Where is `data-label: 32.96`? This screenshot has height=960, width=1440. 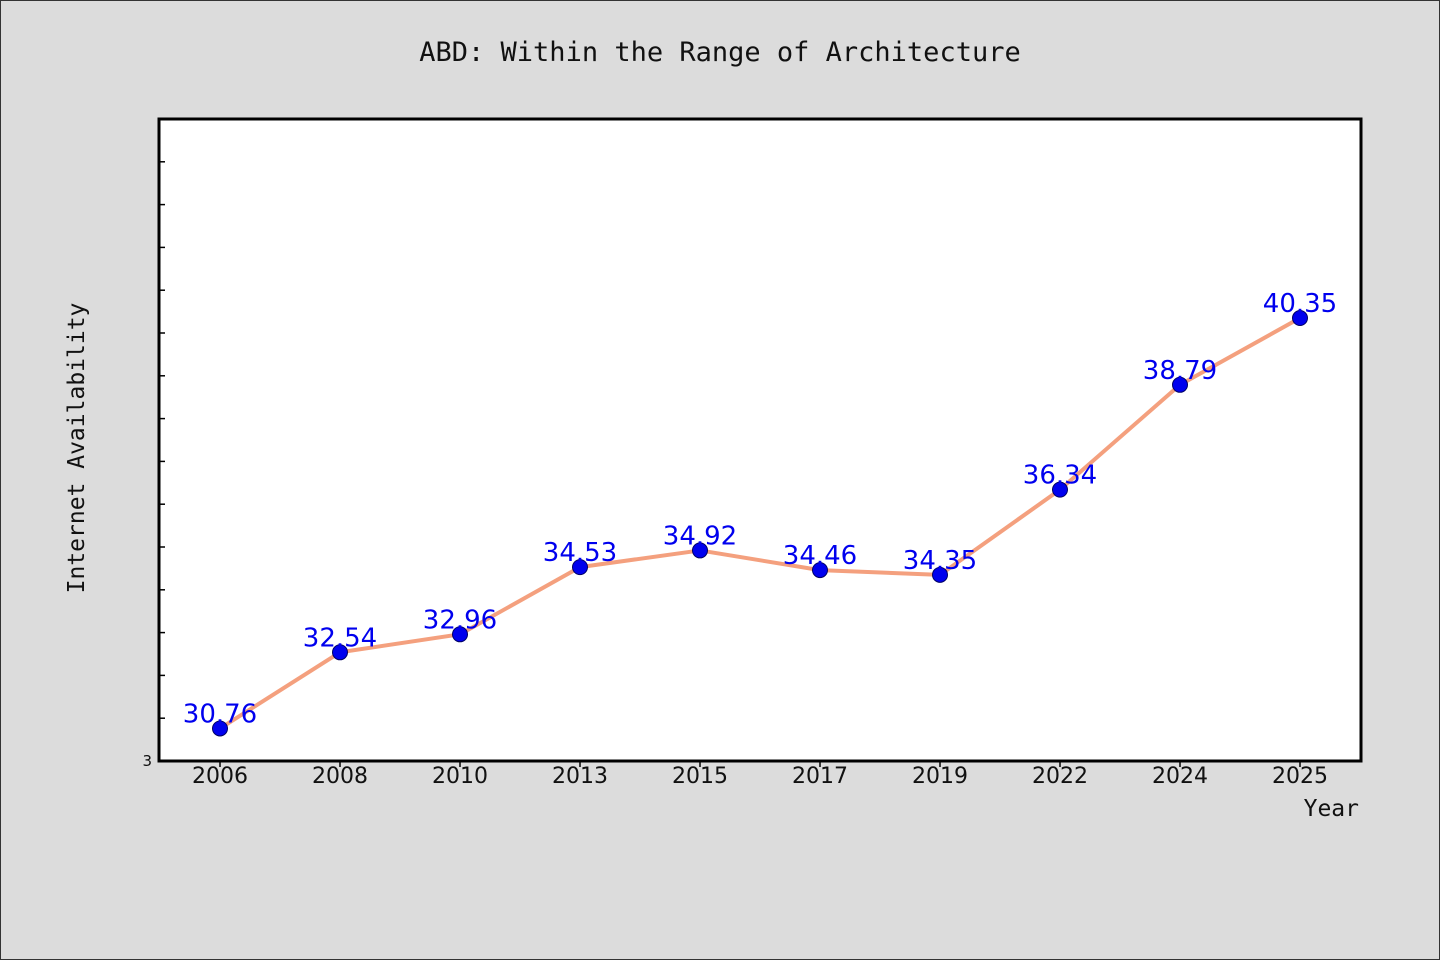 data-label: 32.96 is located at coordinates (460, 620).